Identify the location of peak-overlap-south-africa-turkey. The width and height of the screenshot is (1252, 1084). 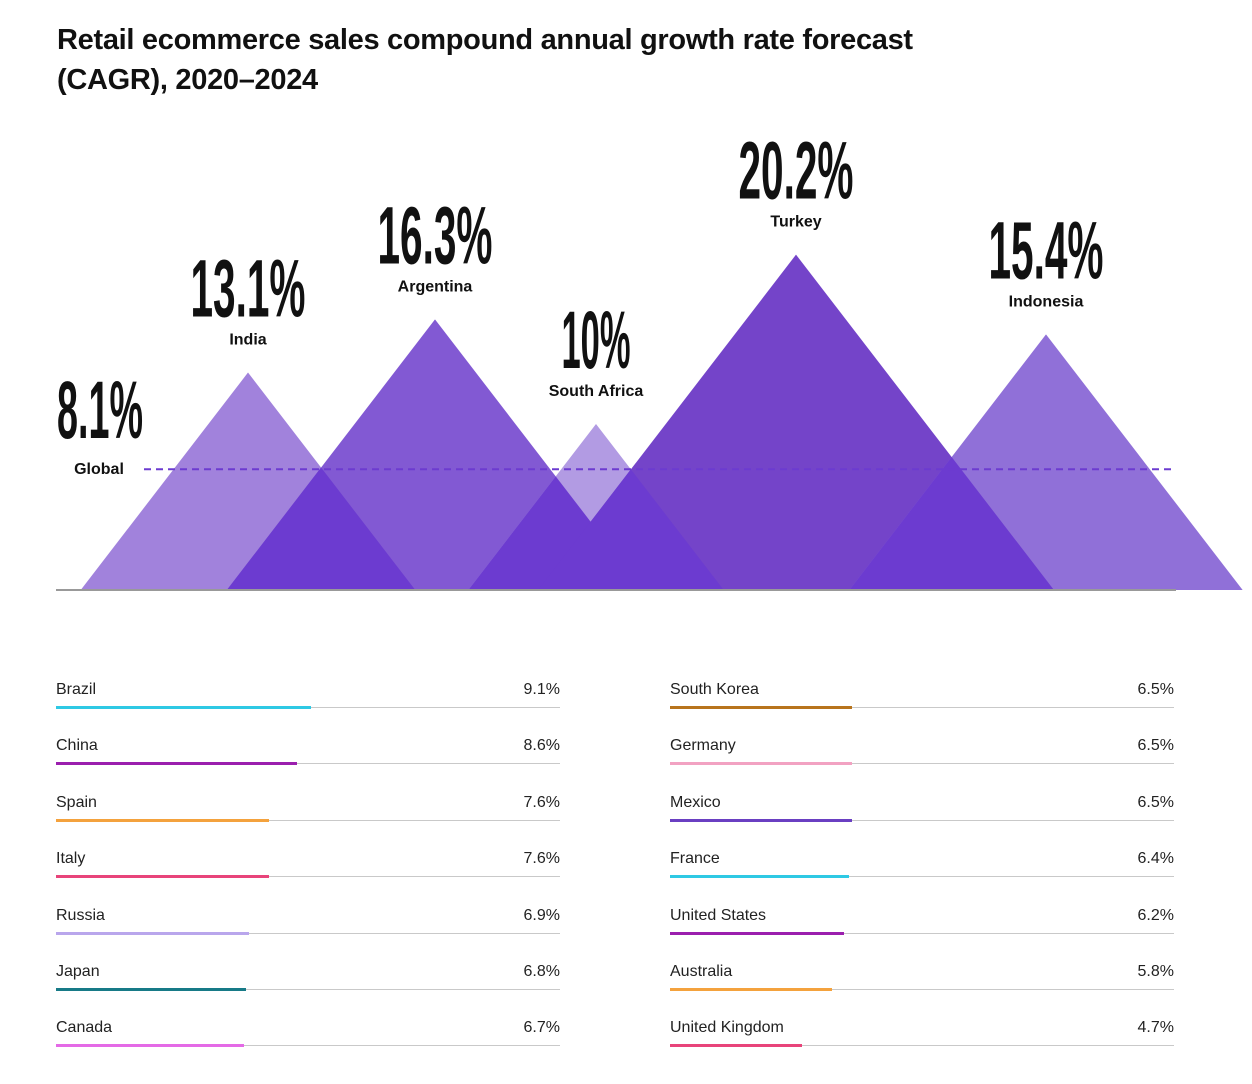
(631, 529).